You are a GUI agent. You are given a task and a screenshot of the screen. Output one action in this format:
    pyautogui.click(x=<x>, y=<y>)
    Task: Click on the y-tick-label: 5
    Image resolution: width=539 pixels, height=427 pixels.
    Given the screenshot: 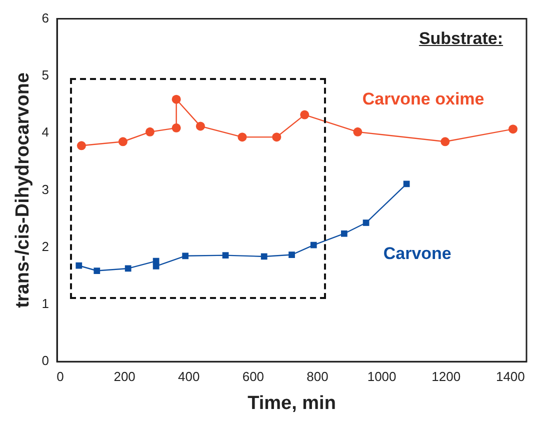 What is the action you would take?
    pyautogui.click(x=46, y=75)
    